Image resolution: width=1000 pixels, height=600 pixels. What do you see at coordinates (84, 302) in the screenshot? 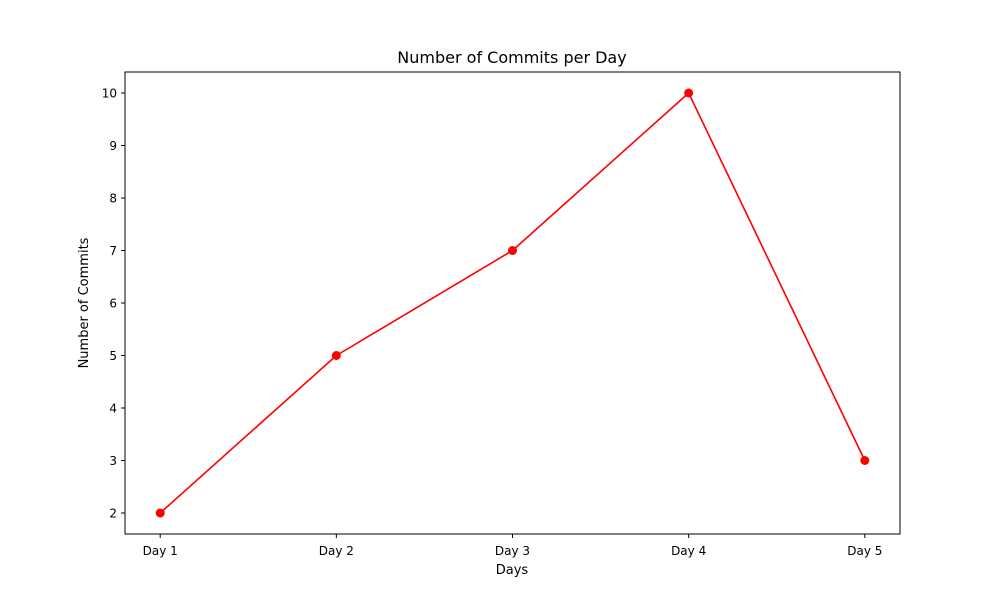
I see `y-axis-label: Number of Commits` at bounding box center [84, 302].